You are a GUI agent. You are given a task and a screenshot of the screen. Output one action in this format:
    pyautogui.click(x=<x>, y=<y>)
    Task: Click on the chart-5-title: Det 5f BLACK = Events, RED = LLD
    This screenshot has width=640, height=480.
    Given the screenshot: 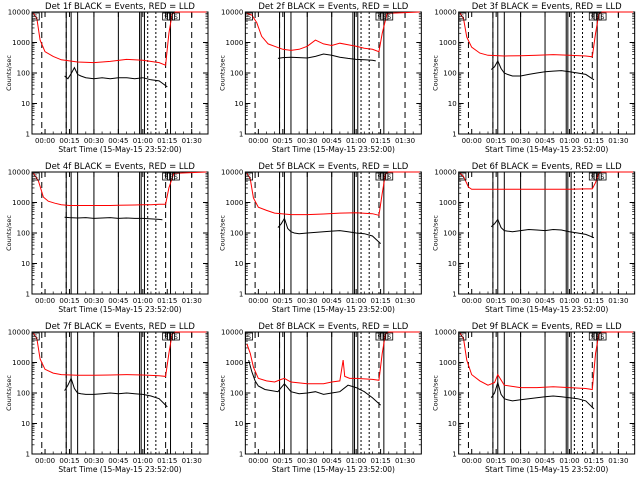 What is the action you would take?
    pyautogui.click(x=333, y=167)
    